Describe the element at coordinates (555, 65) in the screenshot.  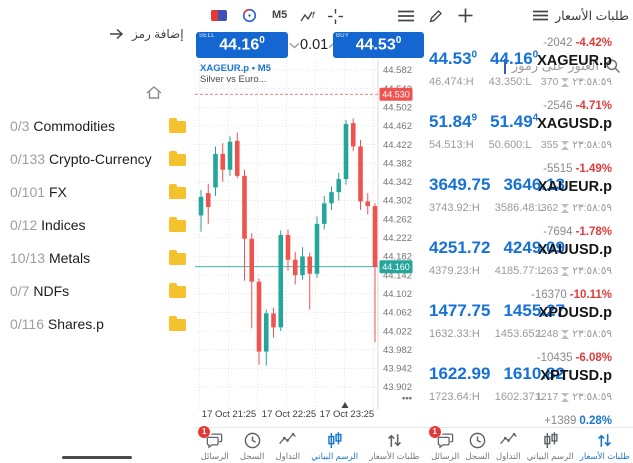
I see `search-placeholder: العثور على رموز` at that location.